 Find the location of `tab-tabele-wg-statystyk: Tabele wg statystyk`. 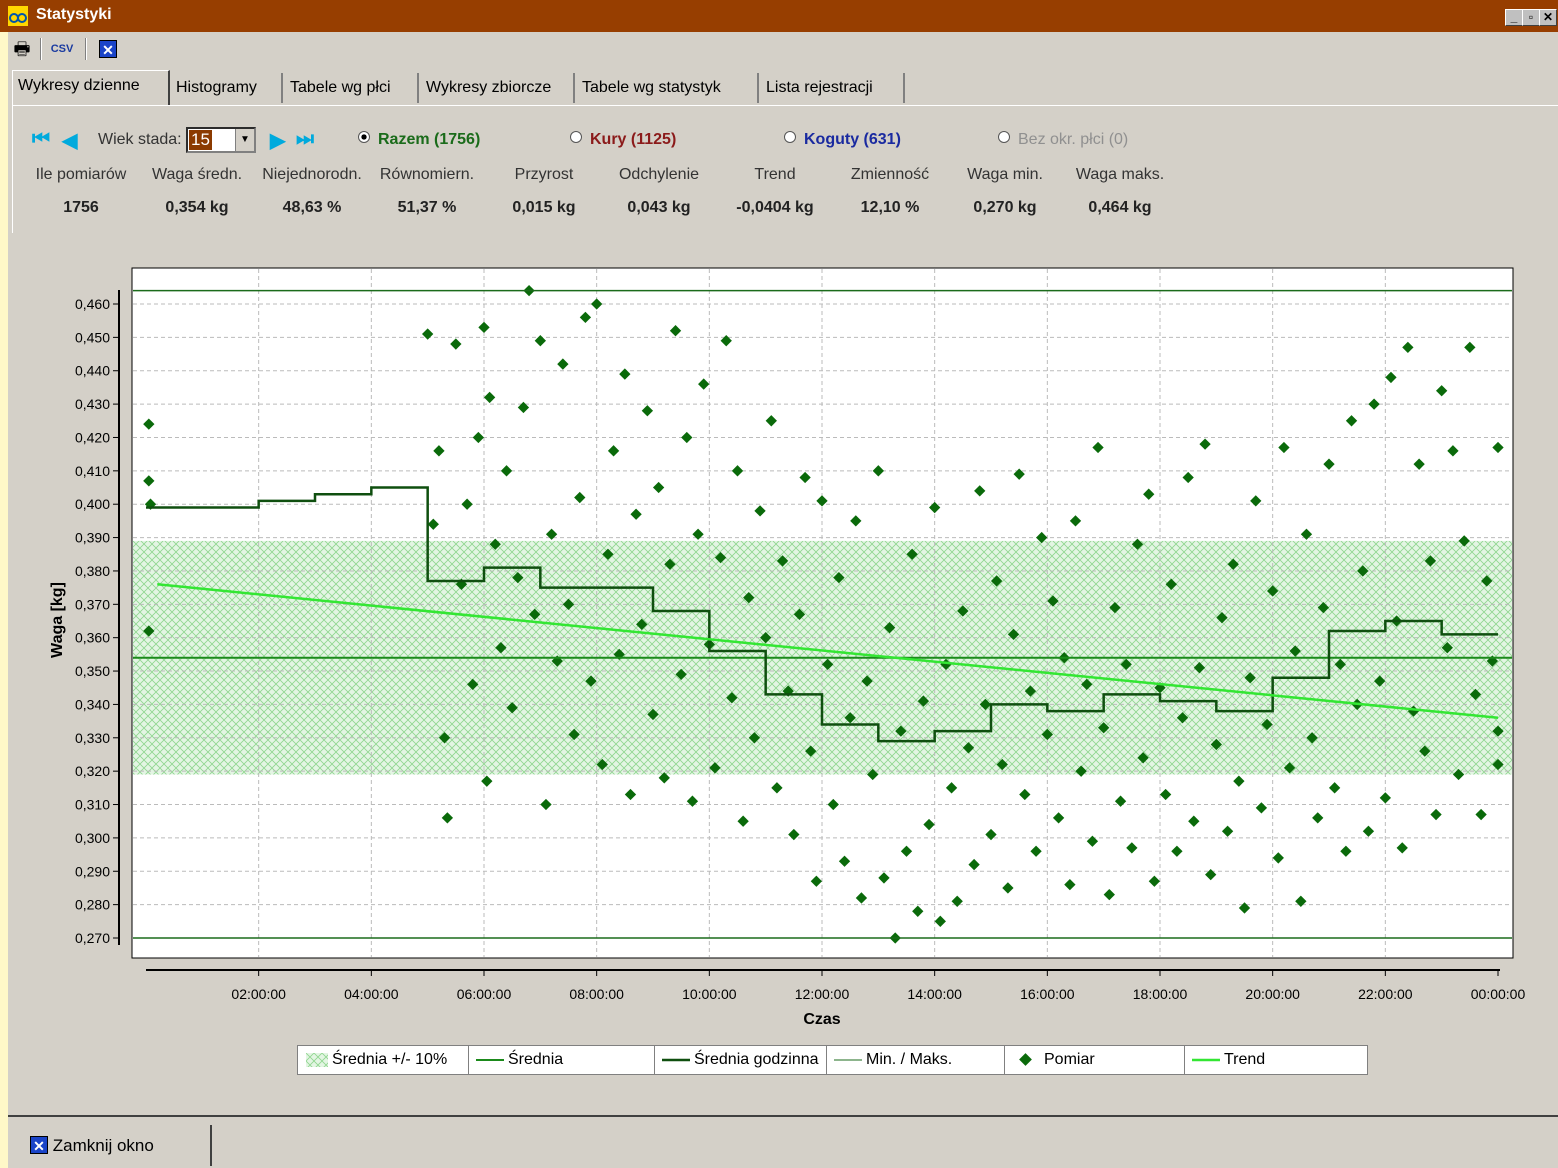

tab-tabele-wg-statystyk: Tabele wg statystyk is located at coordinates (668, 88).